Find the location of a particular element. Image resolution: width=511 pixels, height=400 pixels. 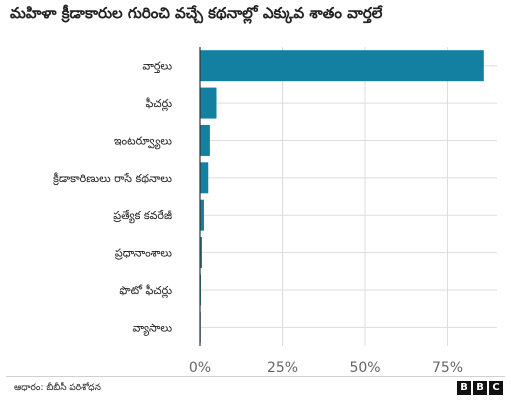

x-tick-label: 25% is located at coordinates (282, 368).